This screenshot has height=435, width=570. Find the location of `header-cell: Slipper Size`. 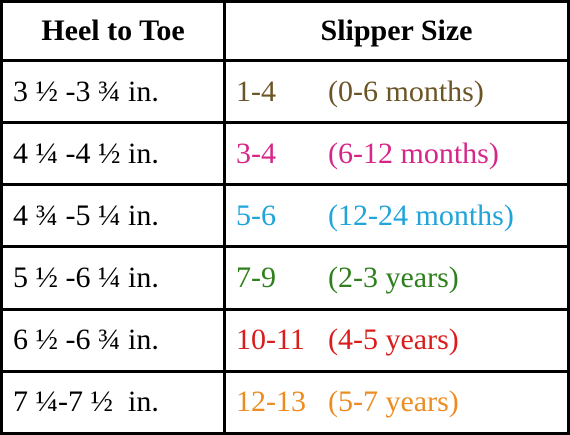

header-cell: Slipper Size is located at coordinates (396, 31).